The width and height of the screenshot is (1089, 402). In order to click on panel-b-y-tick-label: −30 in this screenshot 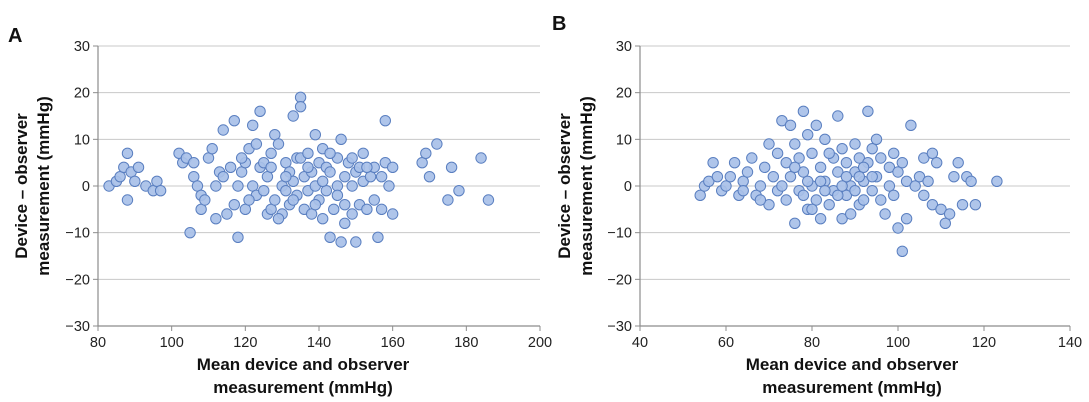, I will do `click(619, 327)`.